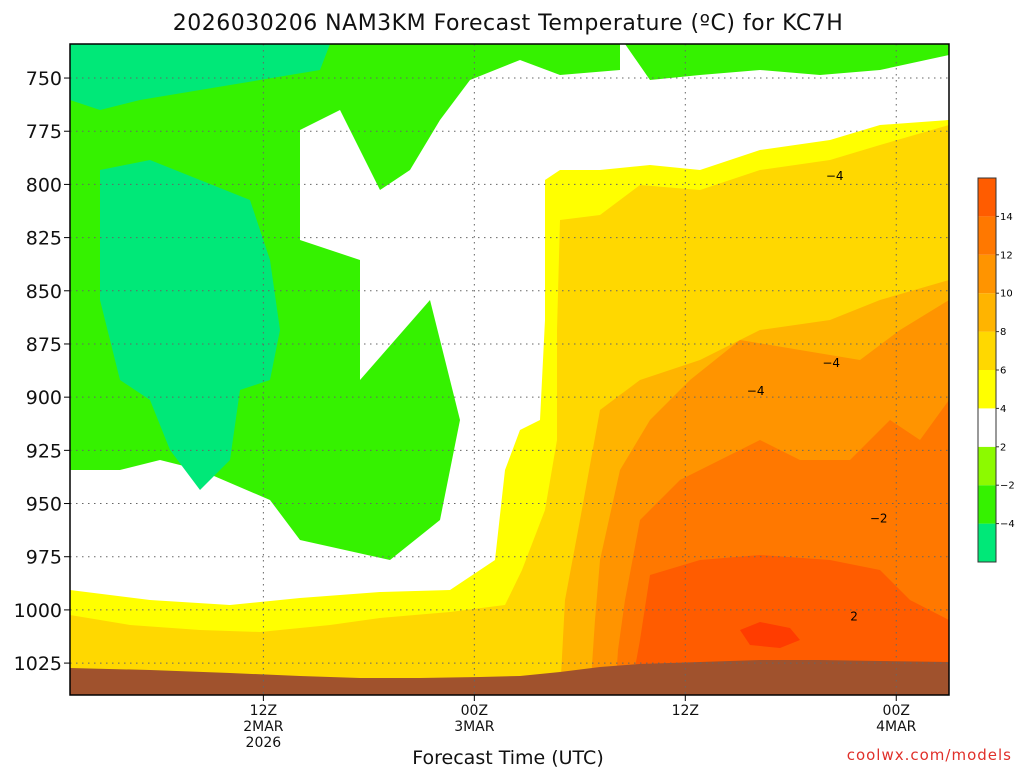  I want to click on colorbar-tick-label: 10, so click(1006, 294).